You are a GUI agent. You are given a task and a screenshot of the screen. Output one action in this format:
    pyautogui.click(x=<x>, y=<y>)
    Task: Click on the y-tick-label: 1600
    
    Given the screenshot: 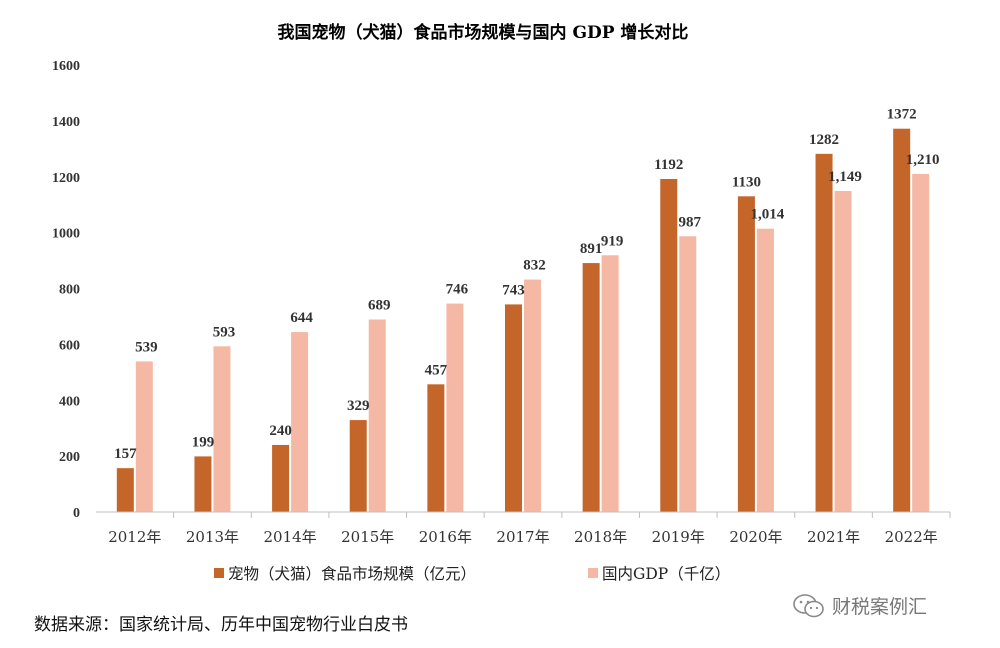 What is the action you would take?
    pyautogui.click(x=66, y=66)
    